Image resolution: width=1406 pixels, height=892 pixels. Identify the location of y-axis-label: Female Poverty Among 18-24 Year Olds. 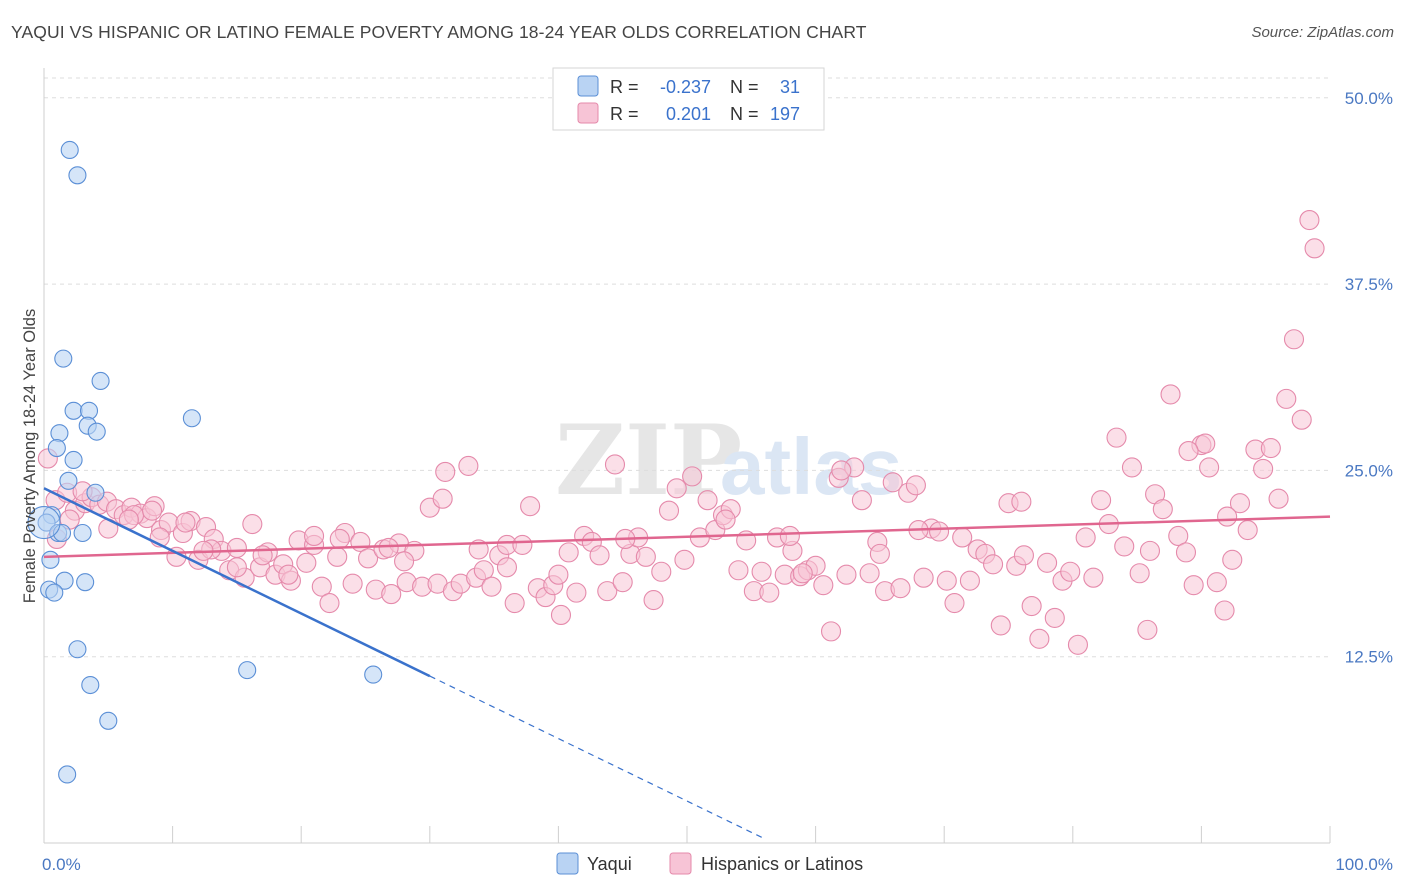
(30, 456).